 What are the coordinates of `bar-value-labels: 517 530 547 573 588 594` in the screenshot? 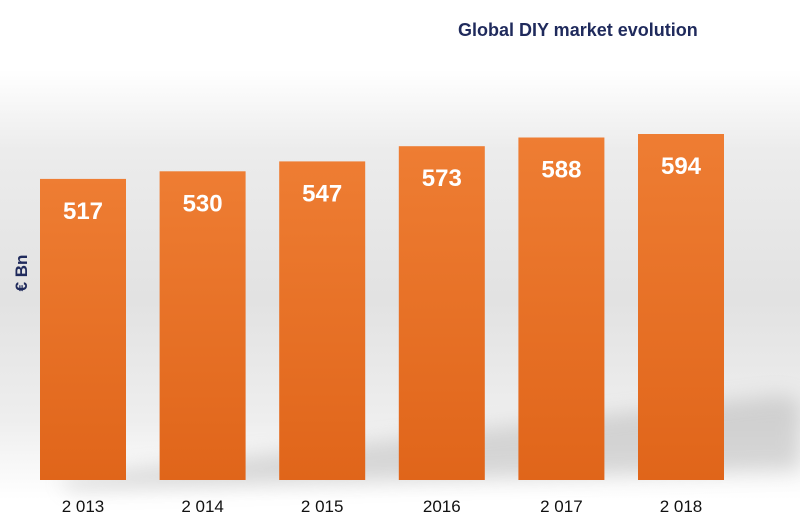 It's located at (382, 189).